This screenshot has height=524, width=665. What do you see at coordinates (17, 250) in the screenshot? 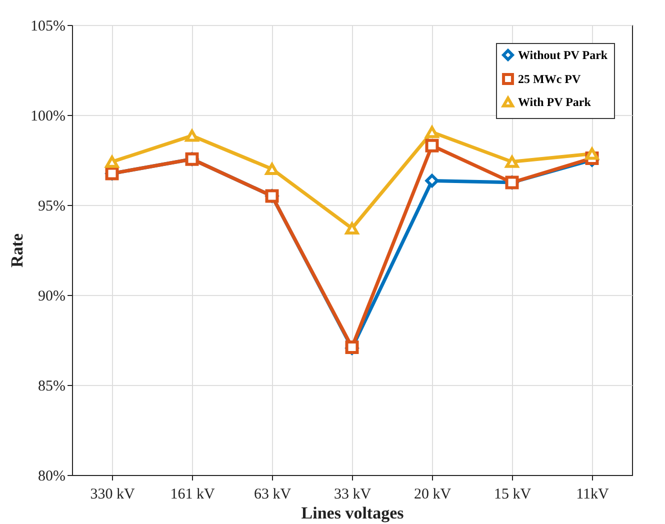
I see `y-axis-title: Rate` at bounding box center [17, 250].